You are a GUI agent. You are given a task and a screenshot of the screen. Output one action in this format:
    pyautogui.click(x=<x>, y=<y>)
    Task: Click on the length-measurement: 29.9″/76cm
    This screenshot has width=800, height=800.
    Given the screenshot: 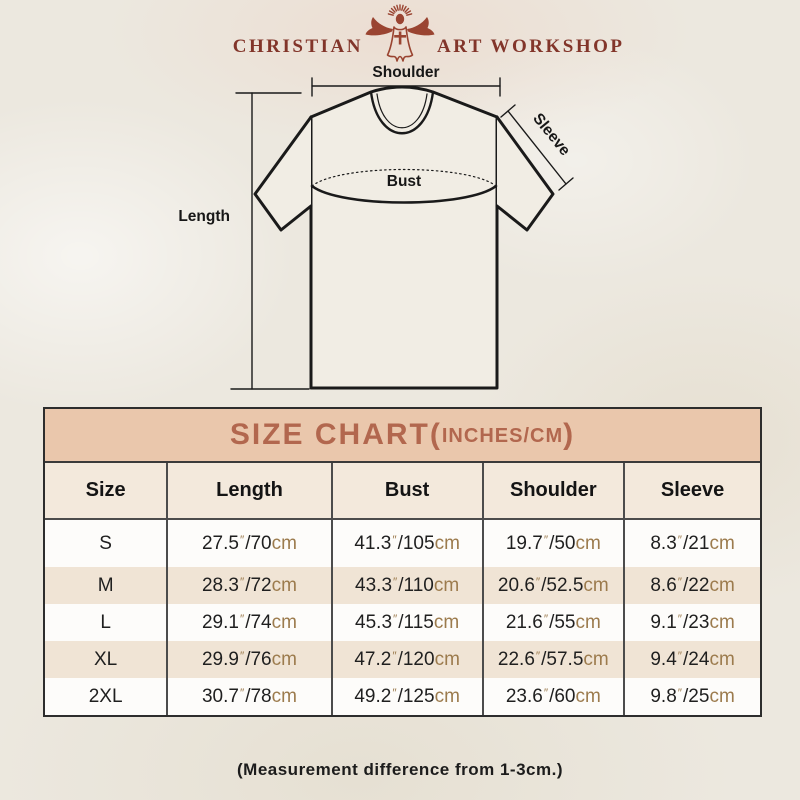 What is the action you would take?
    pyautogui.click(x=249, y=659)
    